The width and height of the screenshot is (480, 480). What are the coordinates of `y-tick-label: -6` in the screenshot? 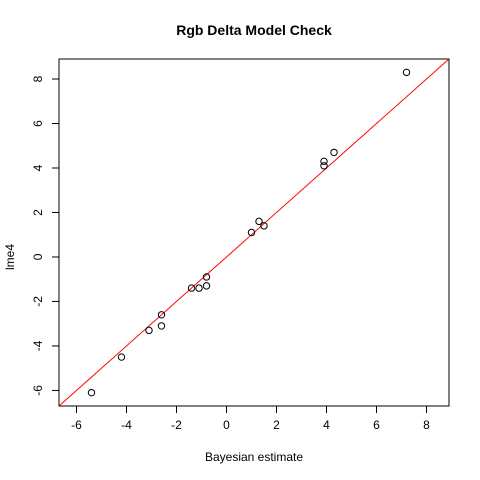 It's located at (38, 390).